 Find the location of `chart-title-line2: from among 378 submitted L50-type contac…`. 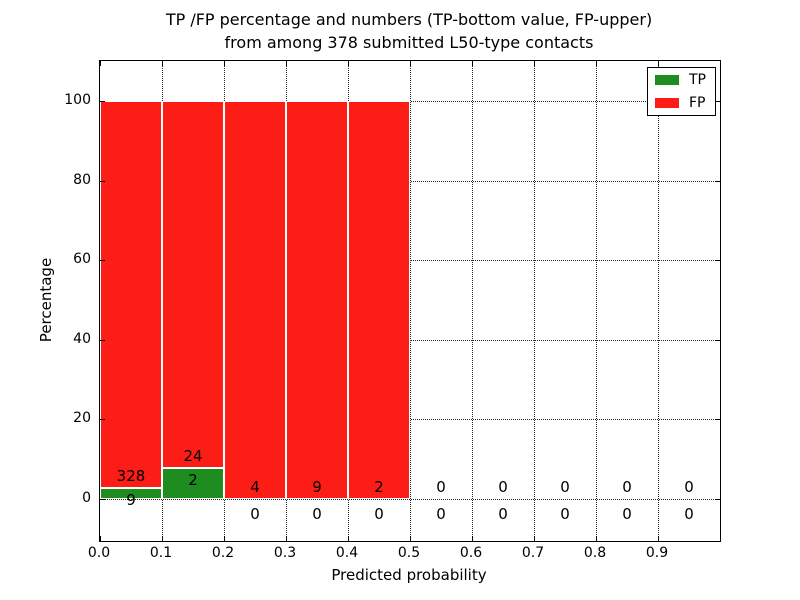

chart-title-line2: from among 378 submitted L50-type contac… is located at coordinates (409, 42).